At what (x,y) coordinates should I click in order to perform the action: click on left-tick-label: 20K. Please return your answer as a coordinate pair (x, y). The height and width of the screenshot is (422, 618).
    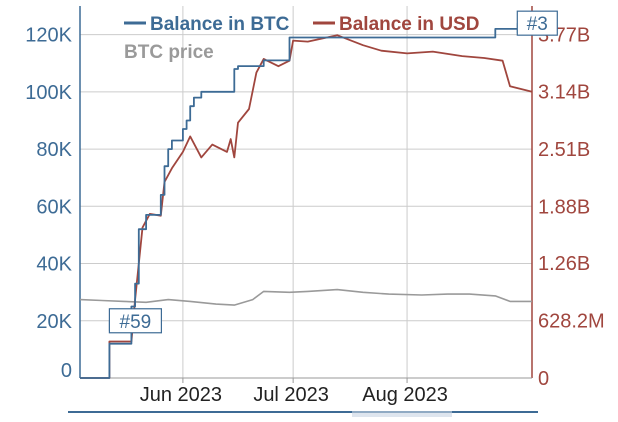
    Looking at the image, I should click on (54, 322).